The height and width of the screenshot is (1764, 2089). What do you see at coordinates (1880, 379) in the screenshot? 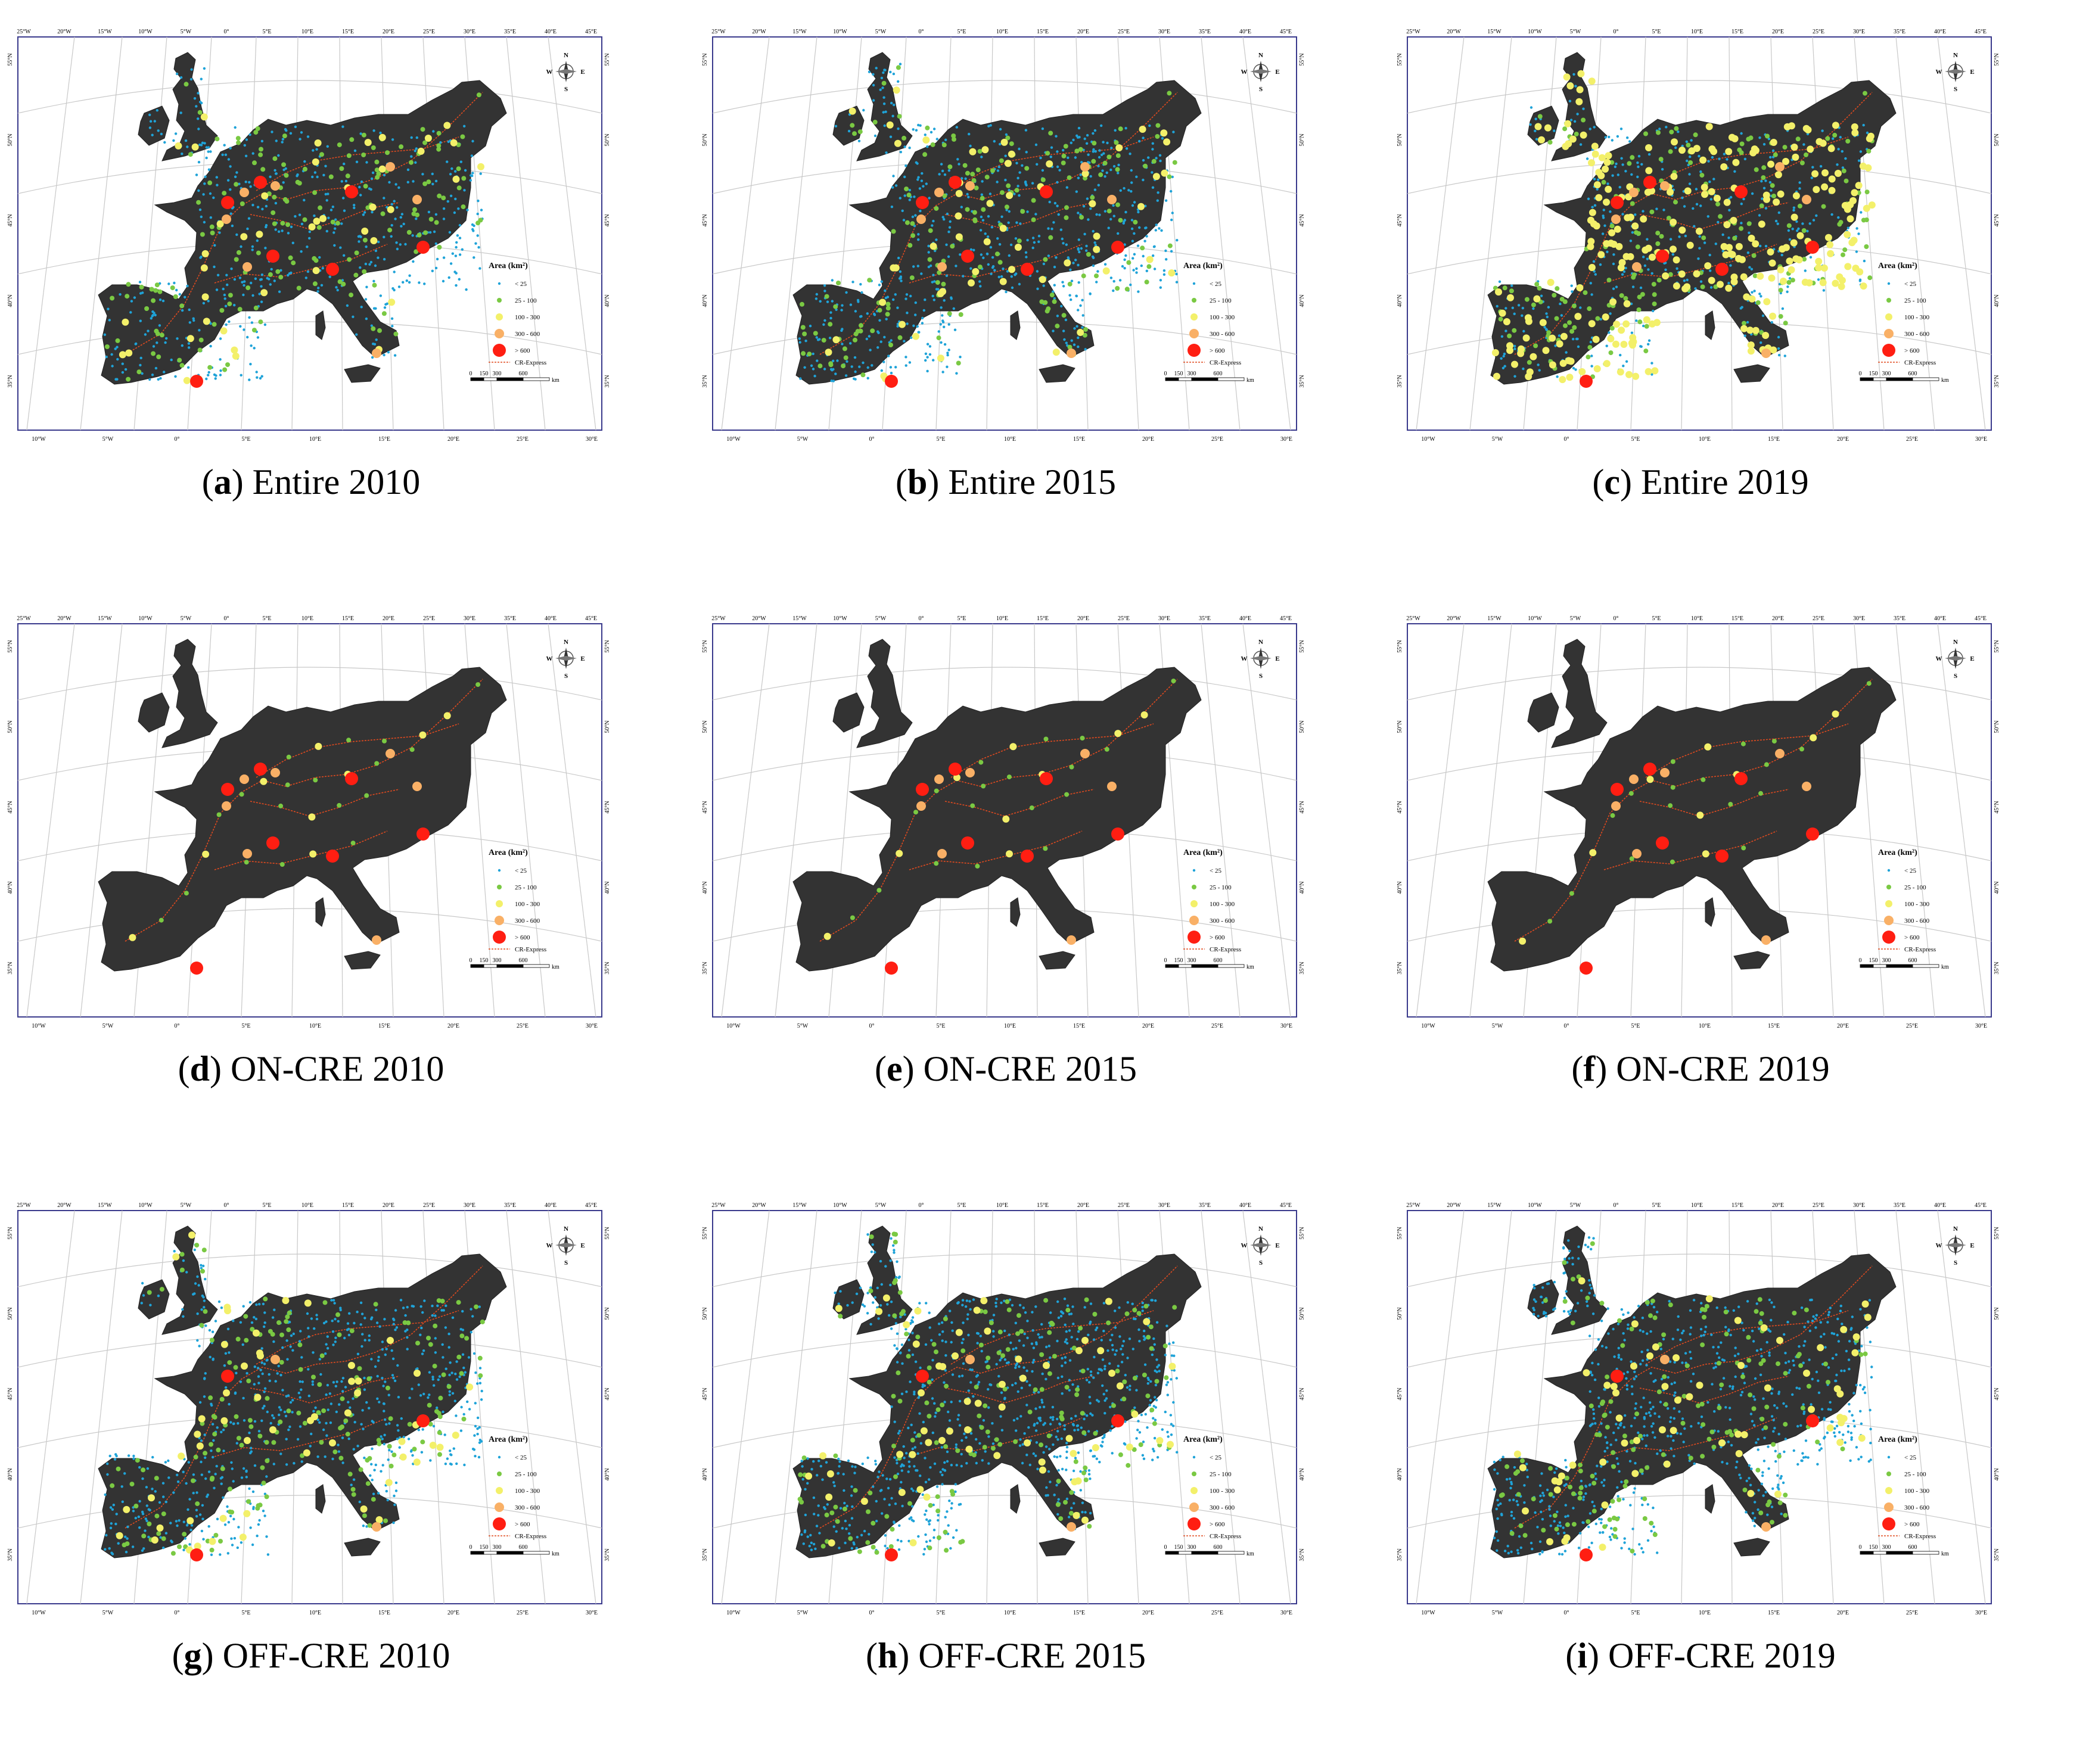
I see `scale-segment` at bounding box center [1880, 379].